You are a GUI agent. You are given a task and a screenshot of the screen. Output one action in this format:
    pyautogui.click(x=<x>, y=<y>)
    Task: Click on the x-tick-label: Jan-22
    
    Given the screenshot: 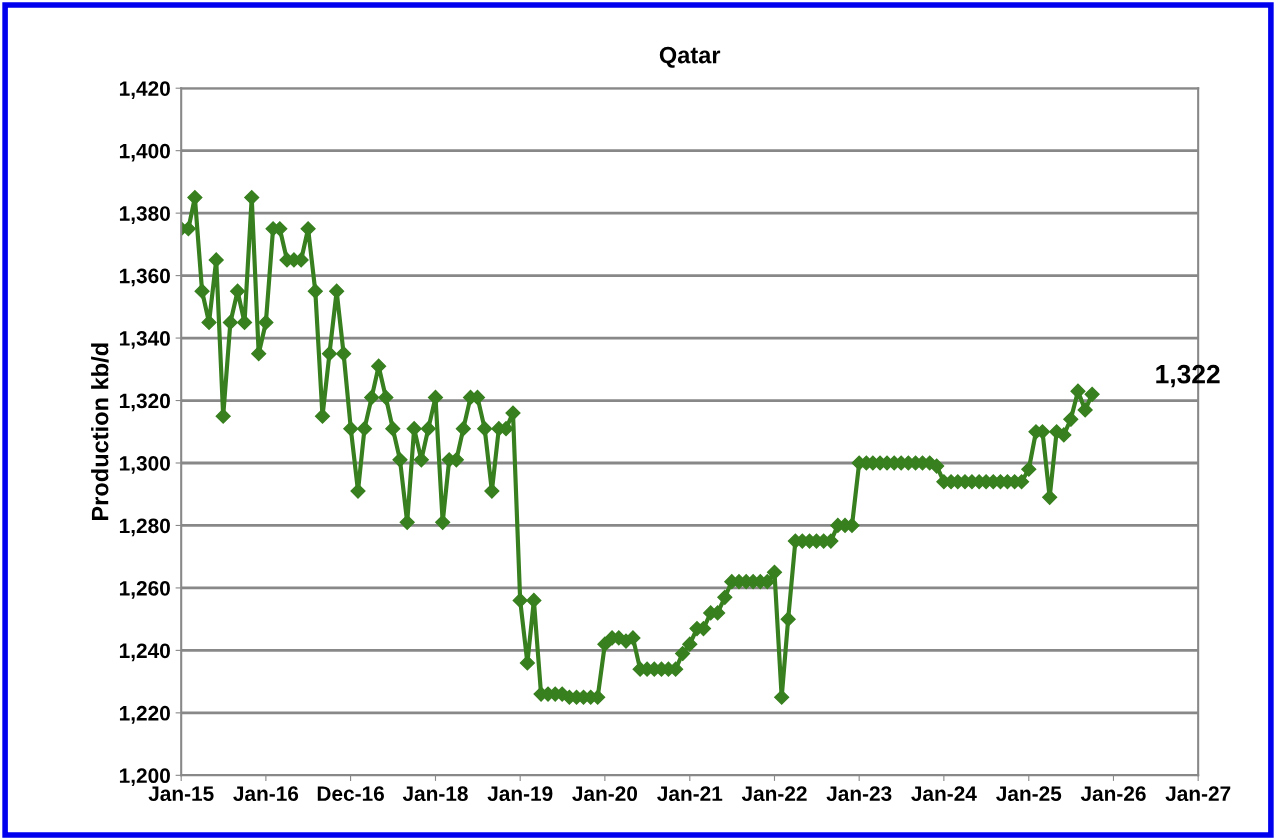 What is the action you would take?
    pyautogui.click(x=774, y=794)
    